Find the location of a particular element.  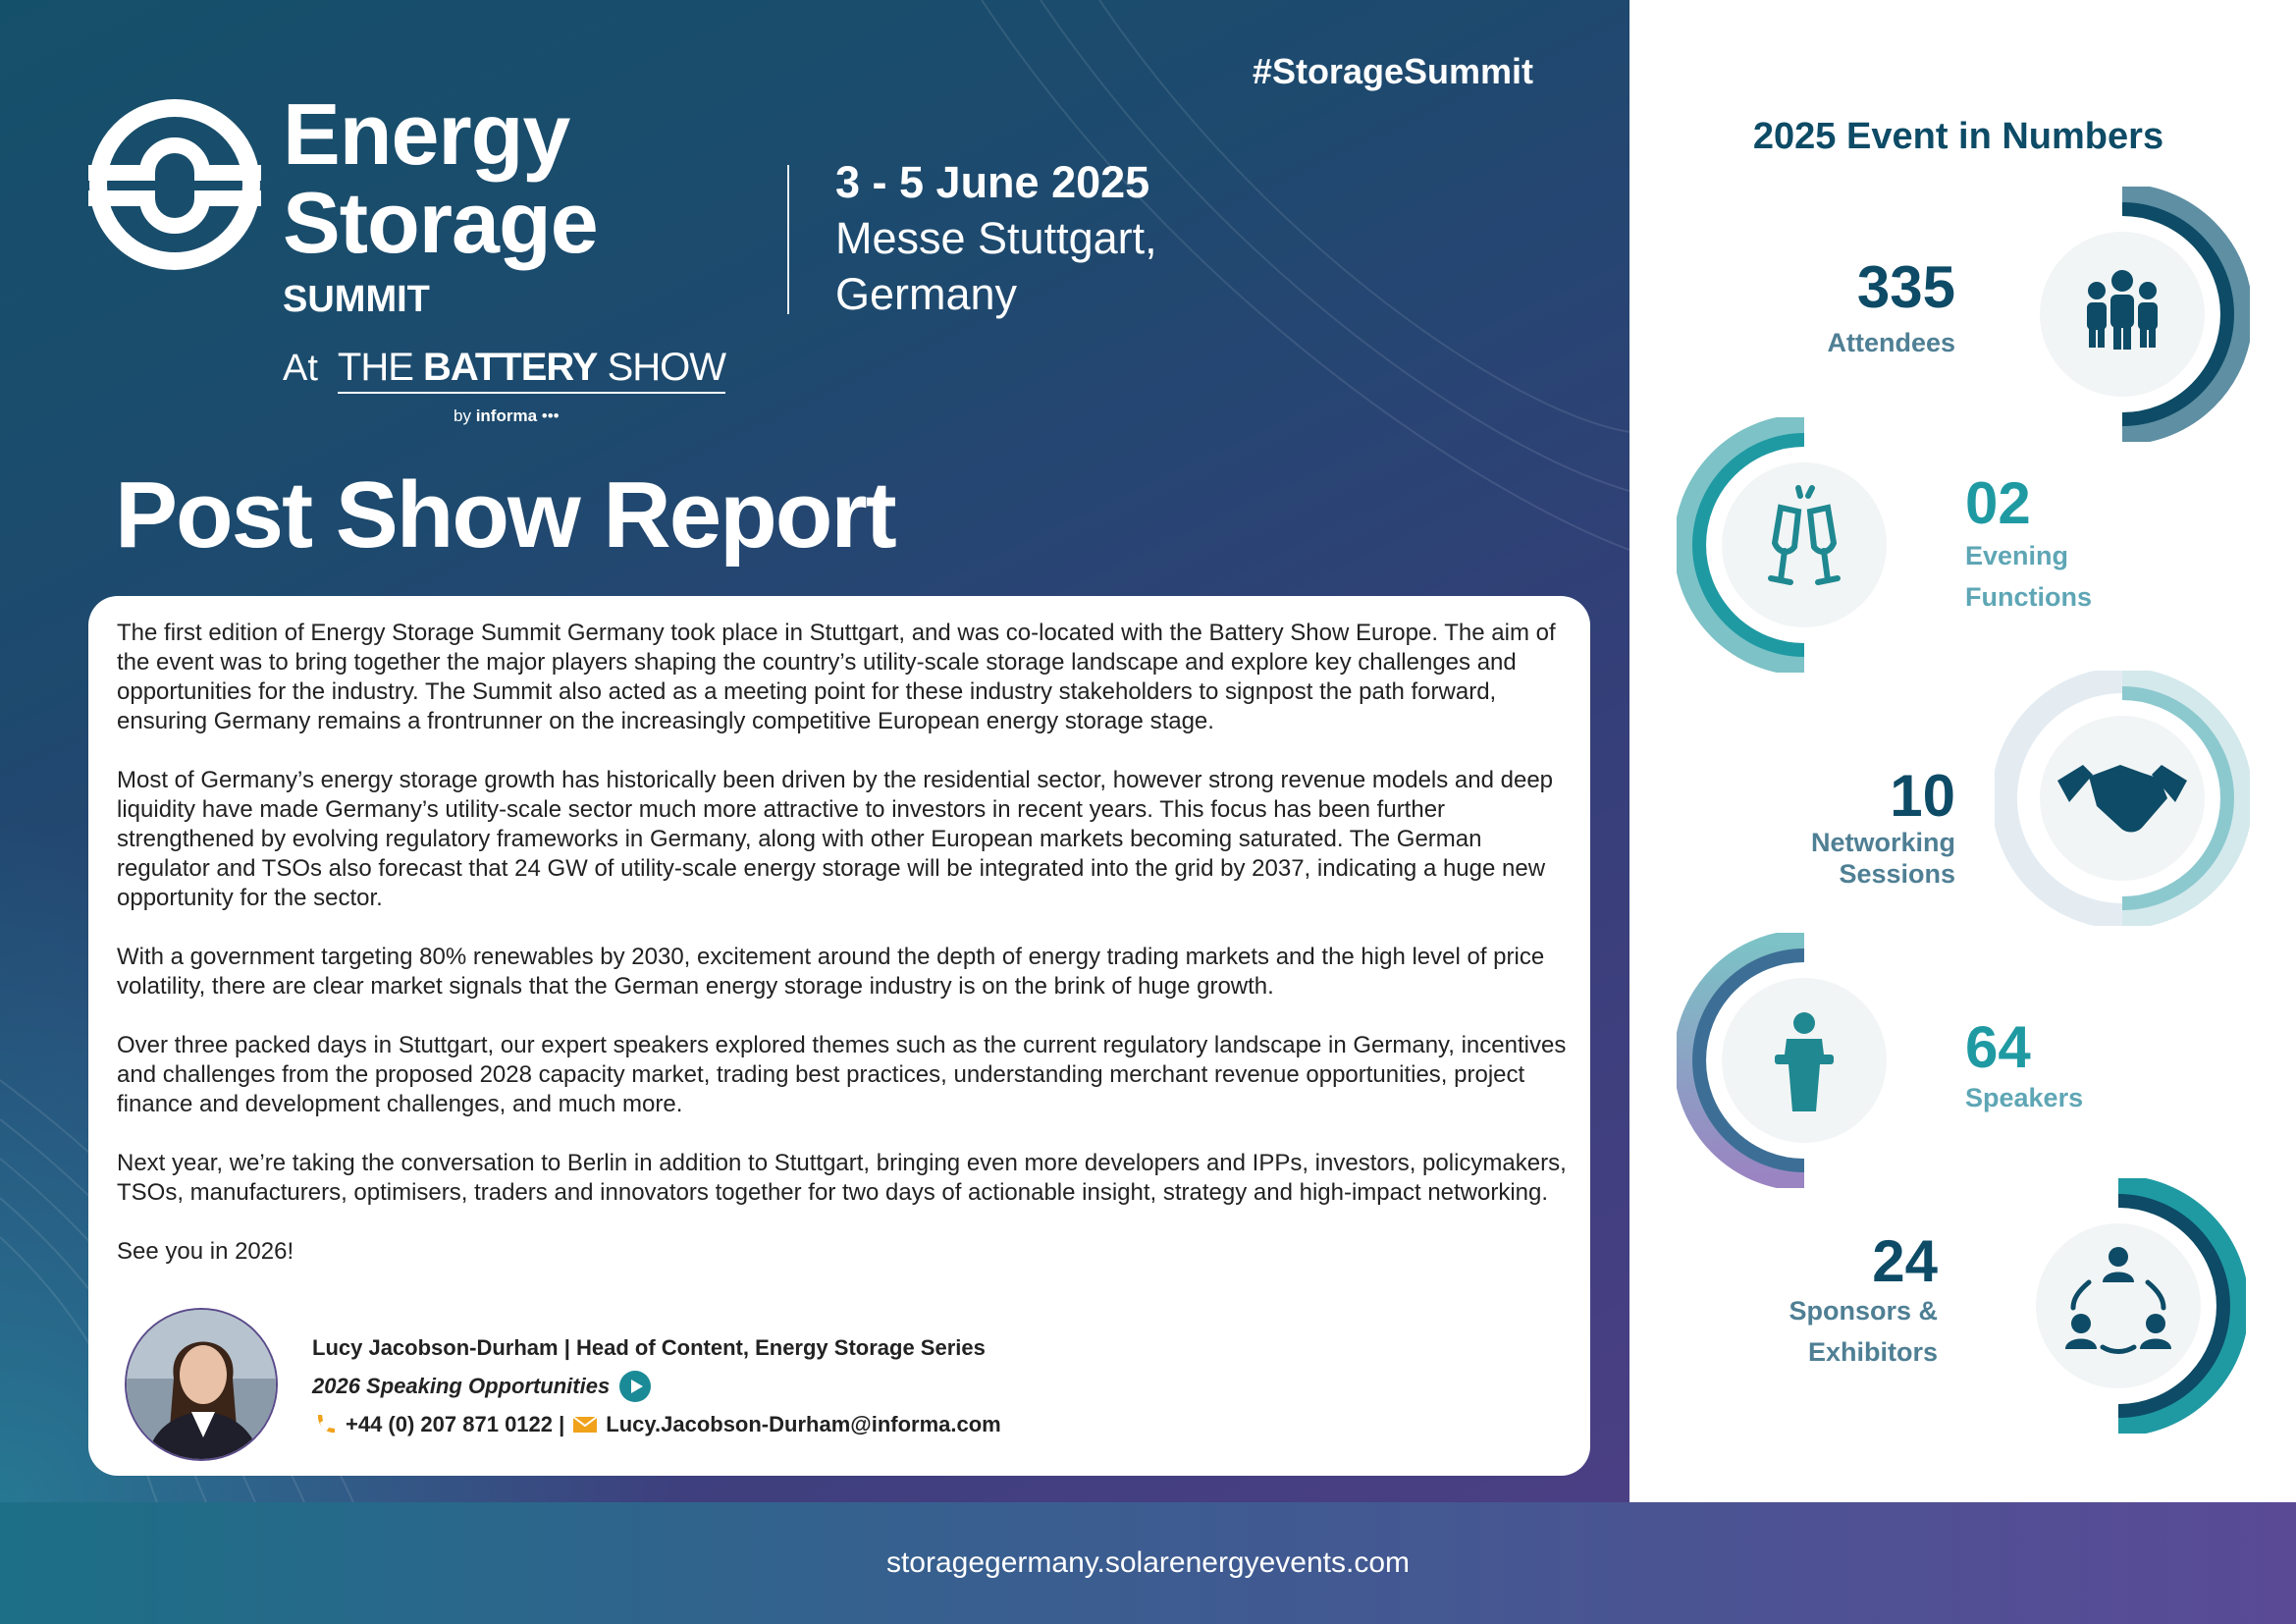

portrait-image is located at coordinates (201, 1384).